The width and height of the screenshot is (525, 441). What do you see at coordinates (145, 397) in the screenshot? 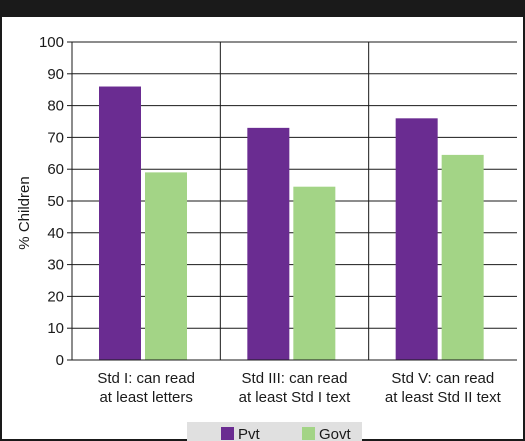
I see `x-category-label: at least letters` at bounding box center [145, 397].